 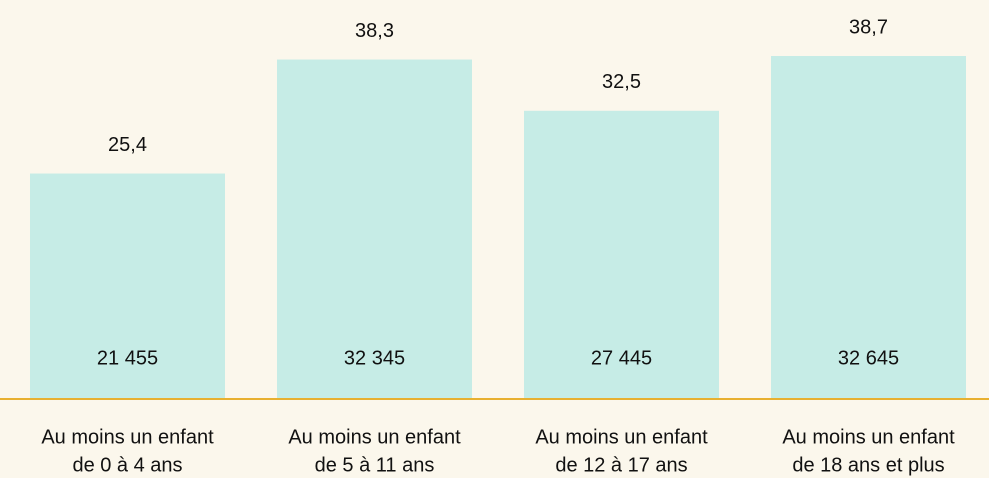 What do you see at coordinates (868, 465) in the screenshot?
I see `x-tick-label: de 18 ans et plus` at bounding box center [868, 465].